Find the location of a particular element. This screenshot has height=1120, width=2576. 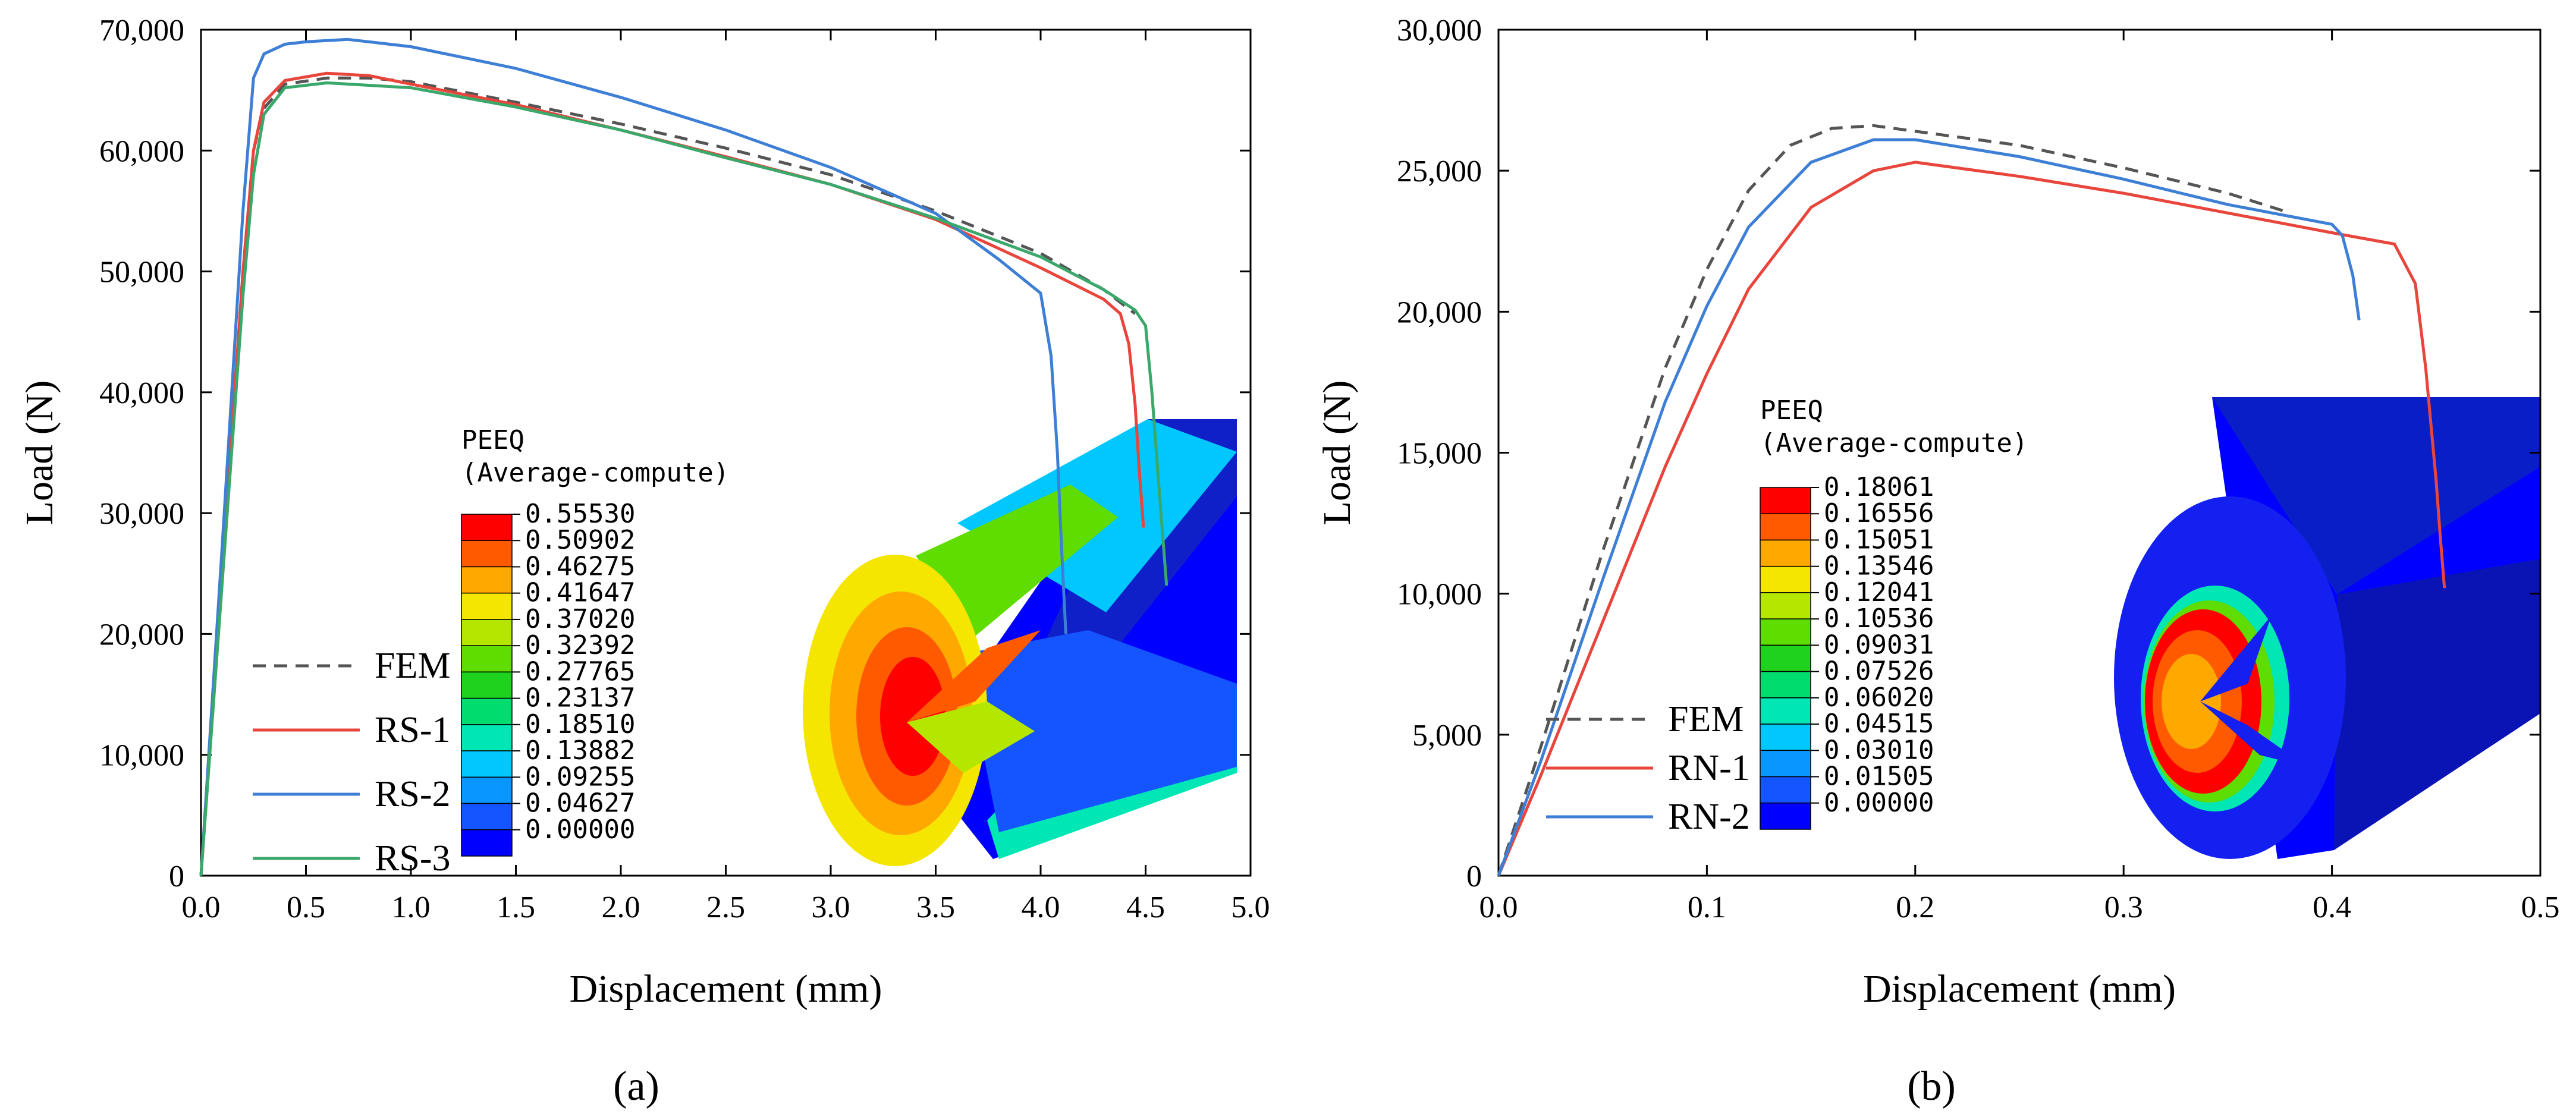

x-tick-label: 3.5 is located at coordinates (935, 907).